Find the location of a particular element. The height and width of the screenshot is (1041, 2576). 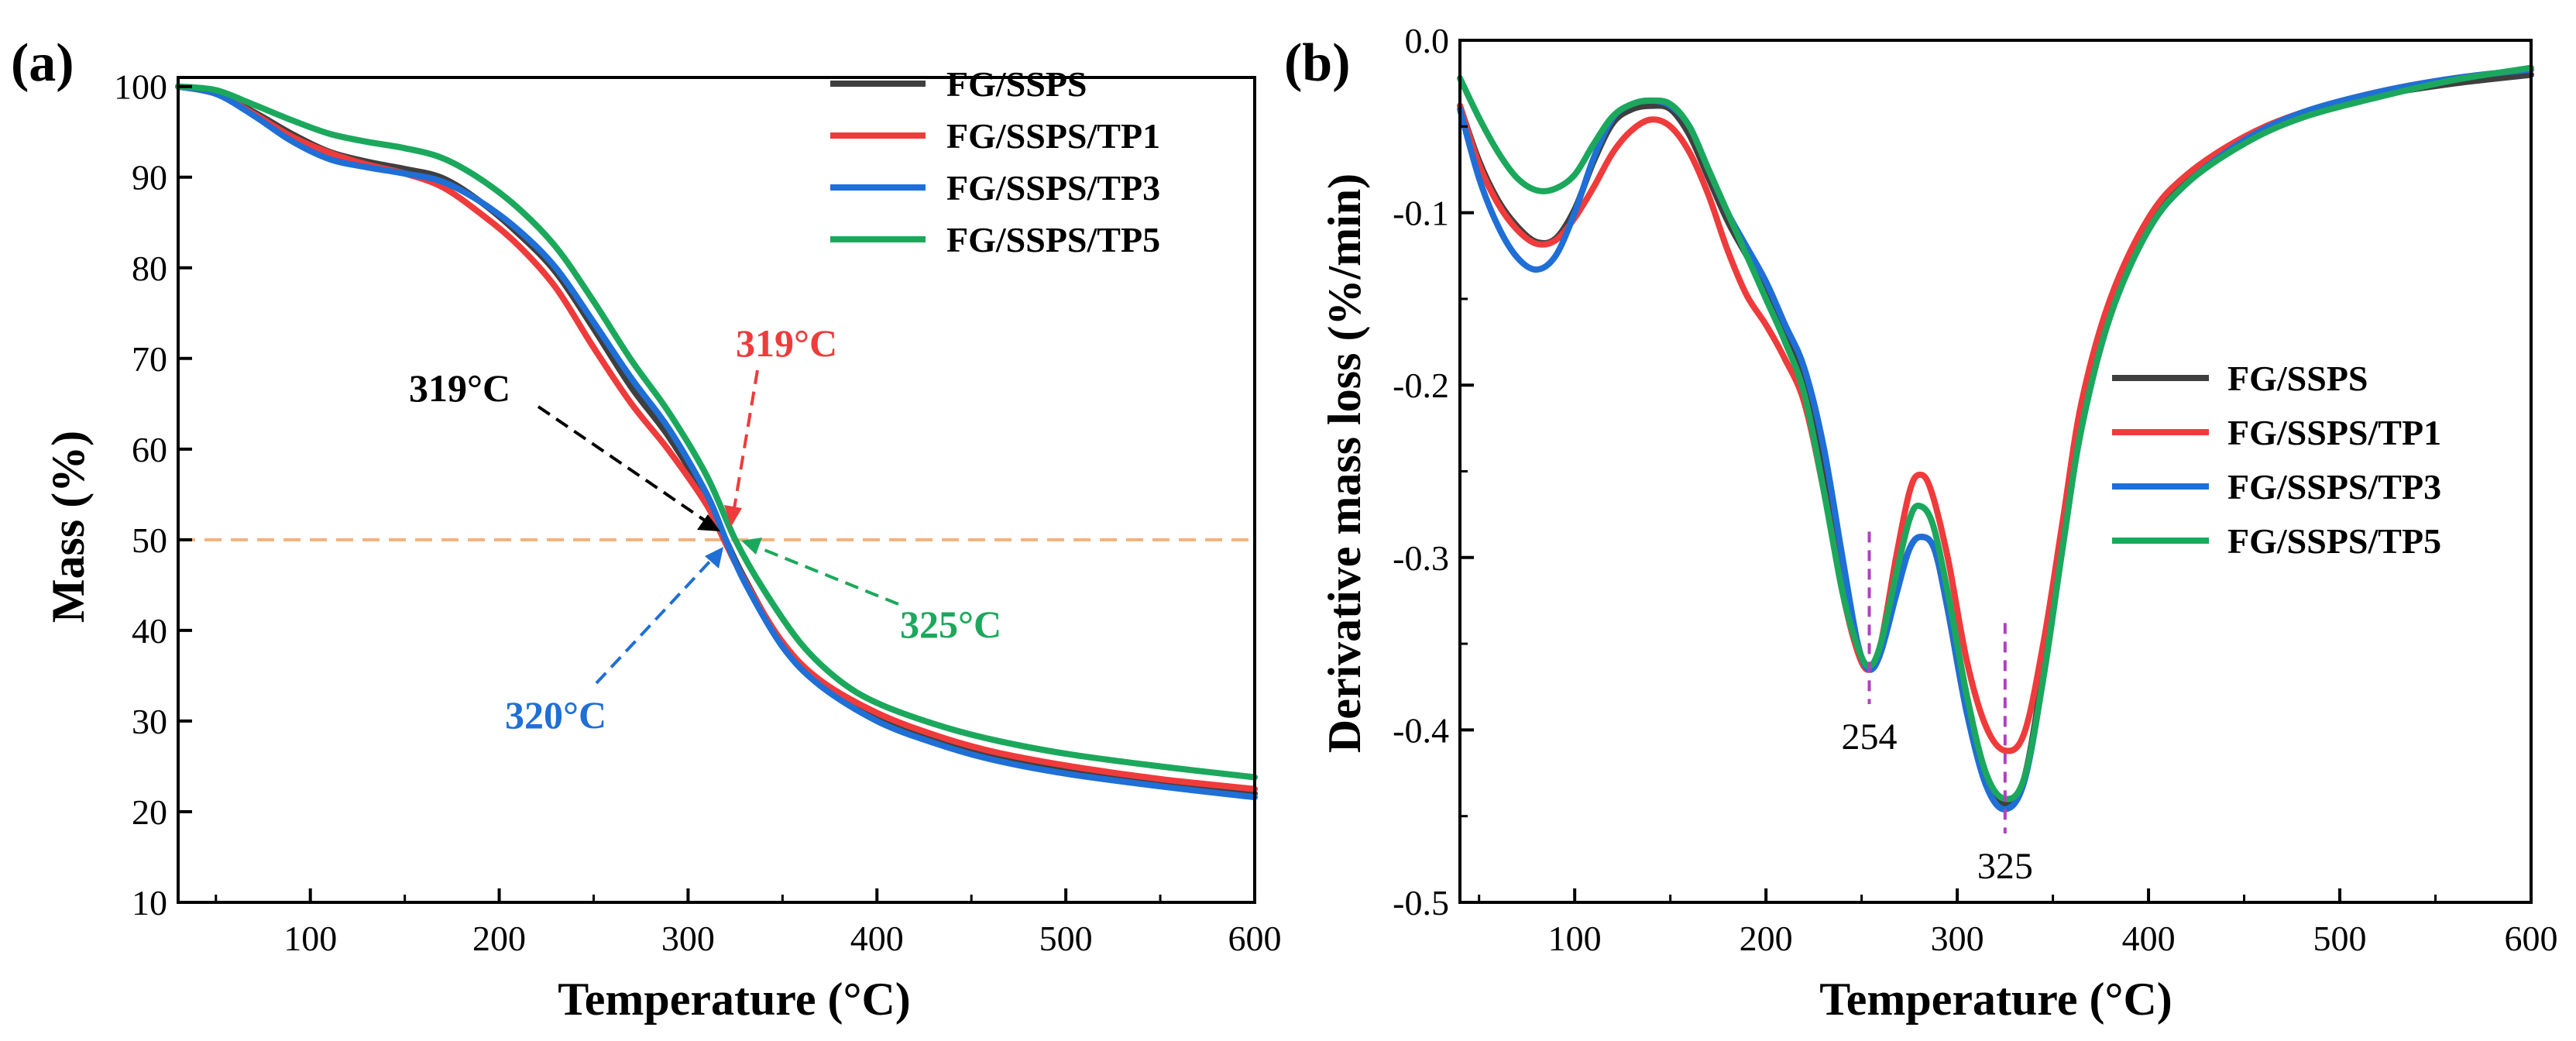

panel-a-label: (a) is located at coordinates (42, 63).